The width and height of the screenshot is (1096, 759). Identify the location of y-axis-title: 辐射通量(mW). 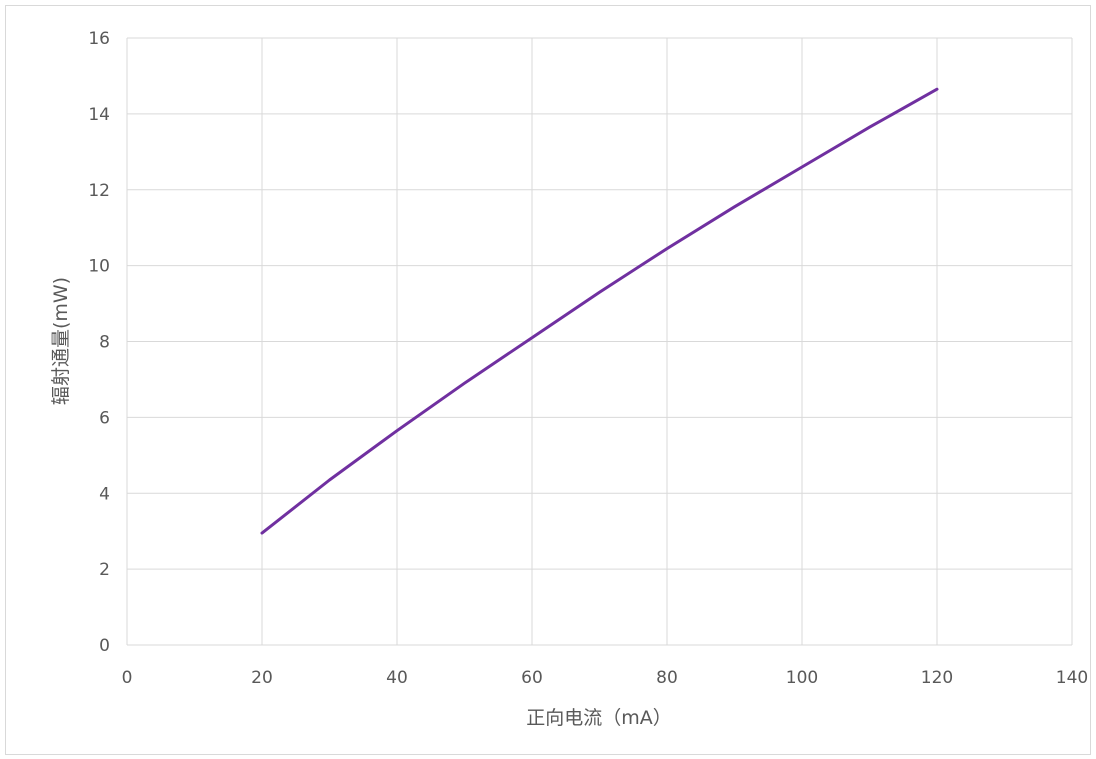
(61, 341).